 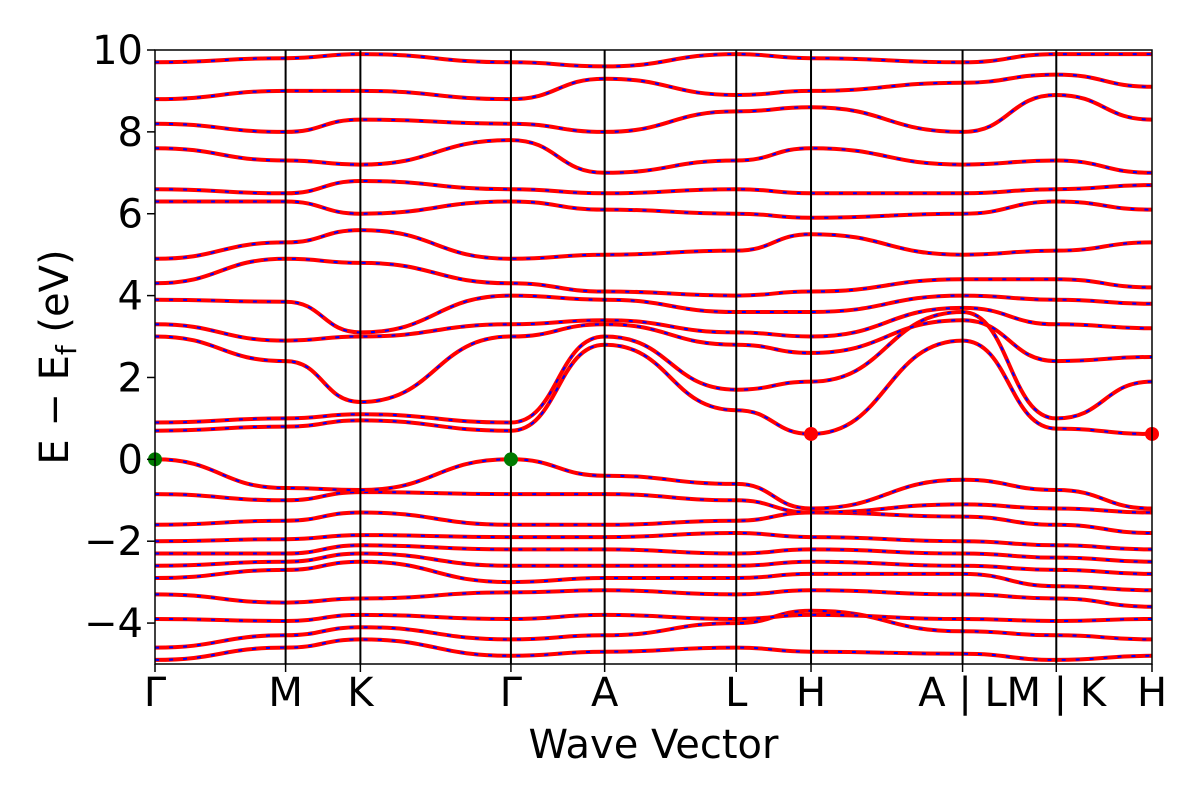 I want to click on y-tick-label-4: 2, so click(x=130, y=378).